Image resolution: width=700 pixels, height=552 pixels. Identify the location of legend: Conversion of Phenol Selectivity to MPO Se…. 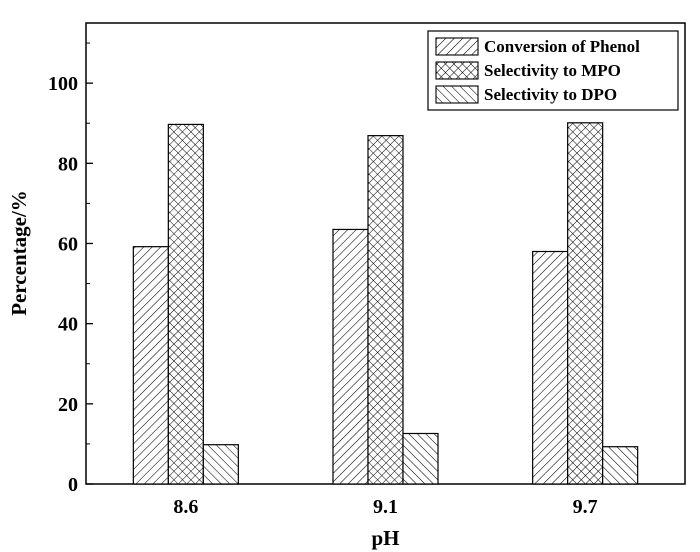
(553, 70).